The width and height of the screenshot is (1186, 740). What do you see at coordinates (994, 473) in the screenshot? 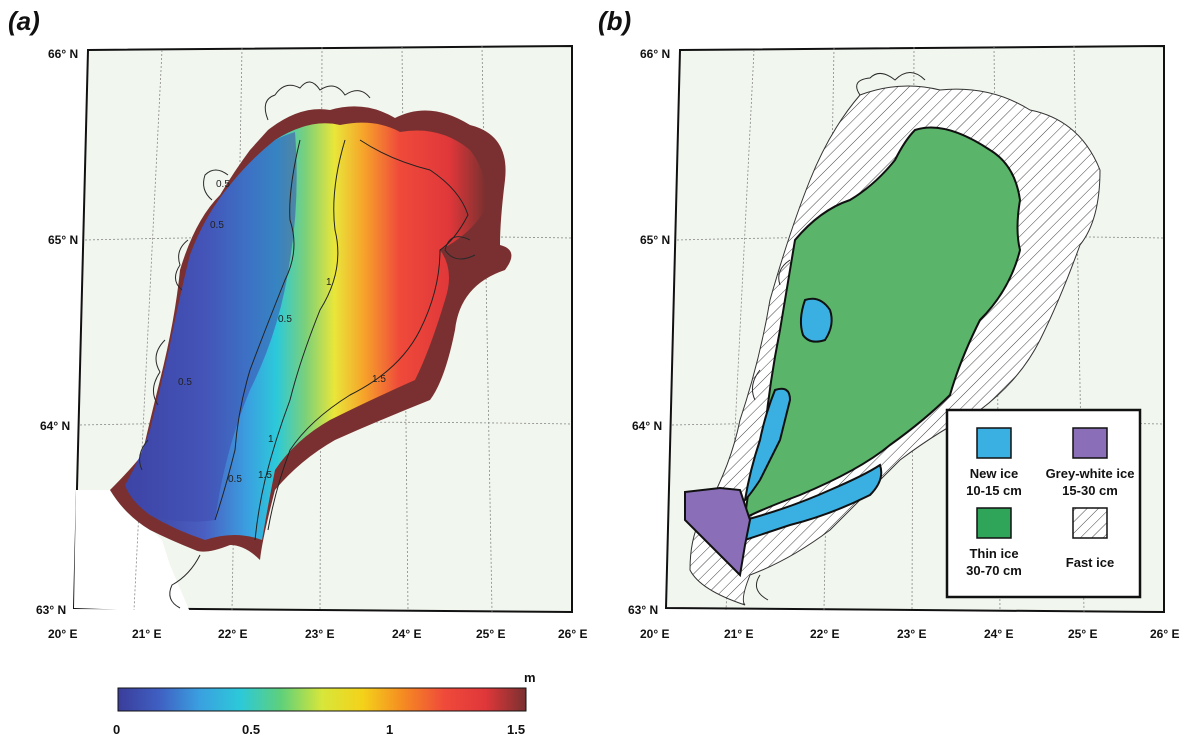
I see `legend-label-new-ice: New ice` at bounding box center [994, 473].